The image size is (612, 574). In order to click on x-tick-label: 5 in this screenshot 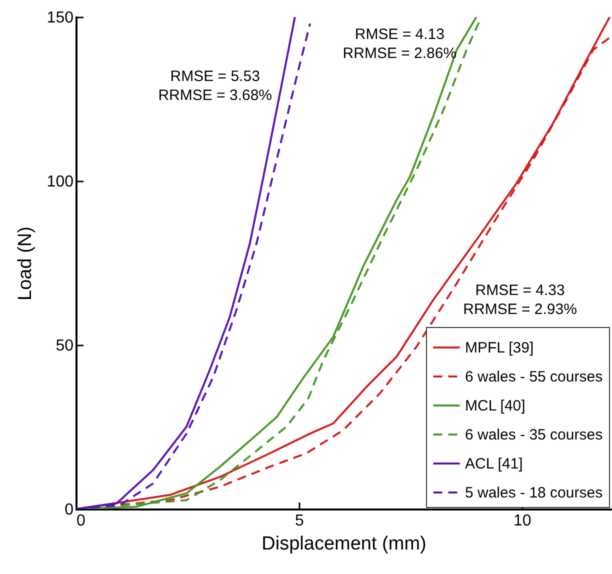, I will do `click(299, 521)`.